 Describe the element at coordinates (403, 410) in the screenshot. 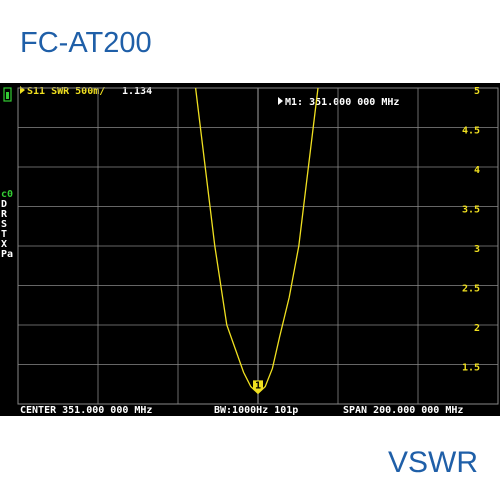

I see `footer-span: SPAN 200.000 000 MHz` at that location.